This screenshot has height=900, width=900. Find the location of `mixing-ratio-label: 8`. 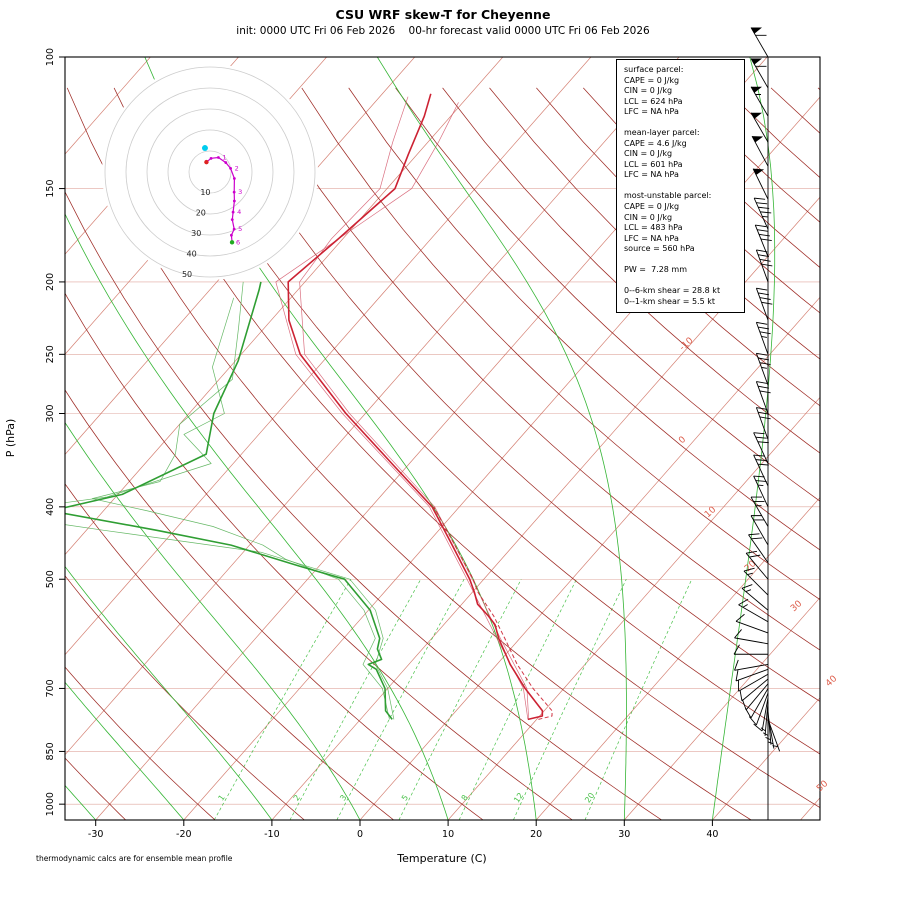

mixing-ratio-label: 8 is located at coordinates (465, 797).